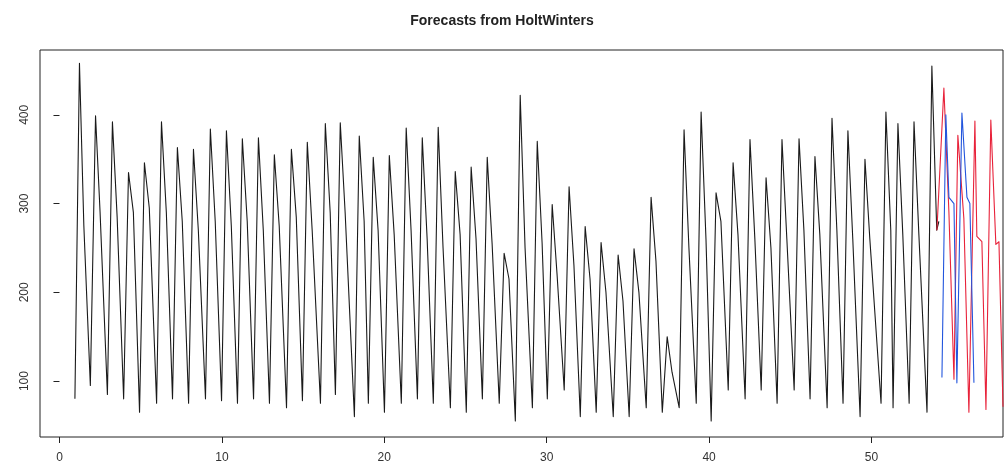 This screenshot has height=470, width=1004. Describe the element at coordinates (222, 457) in the screenshot. I see `x-tick-label: 10` at that location.